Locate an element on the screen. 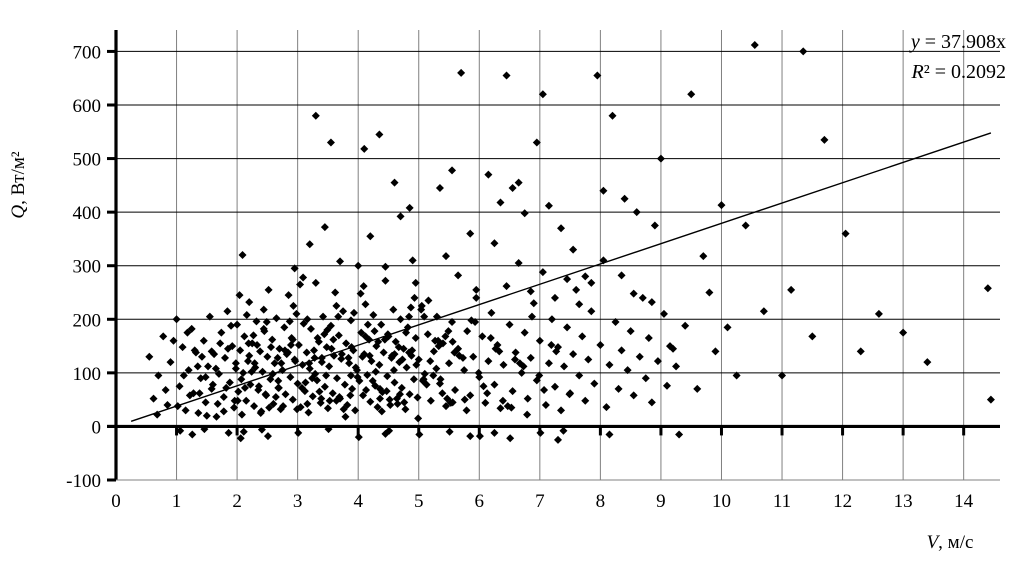  xtick-label-10: 10 is located at coordinates (721, 501).